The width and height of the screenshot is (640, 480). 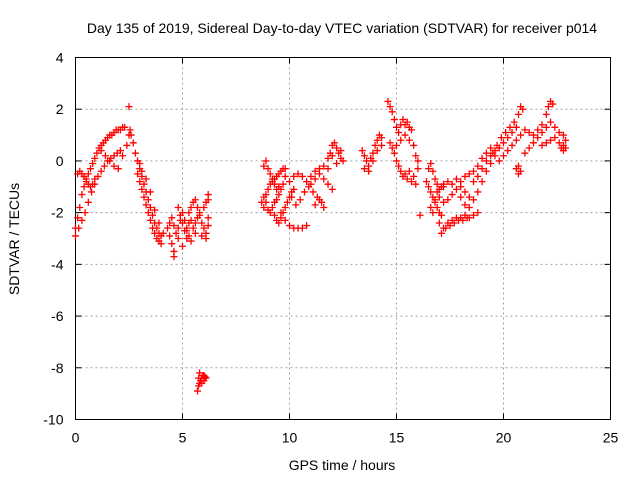 I want to click on y-axis-label: SDTVAR / TECUs, so click(x=14, y=239).